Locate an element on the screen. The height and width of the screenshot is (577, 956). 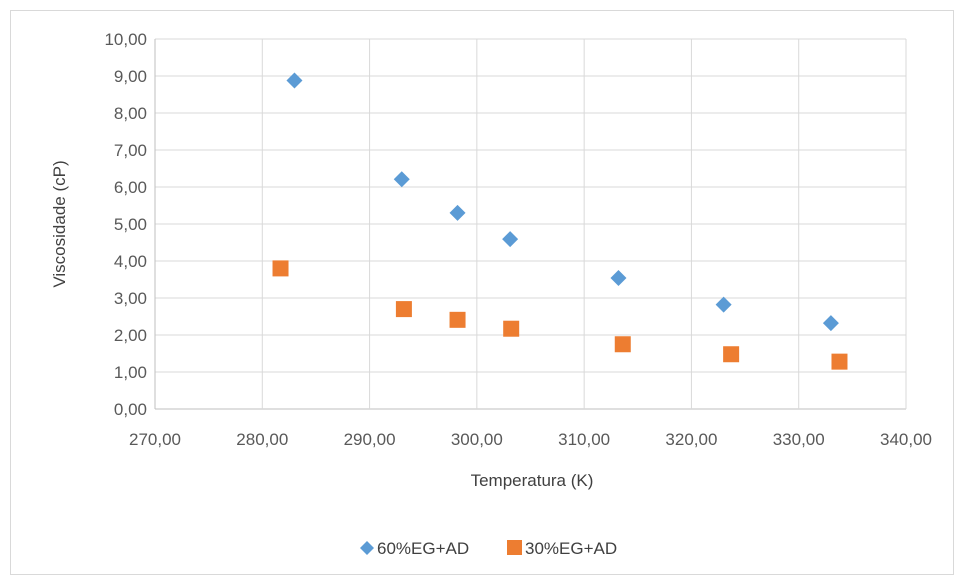
y-tick-label: 5,00 is located at coordinates (130, 224).